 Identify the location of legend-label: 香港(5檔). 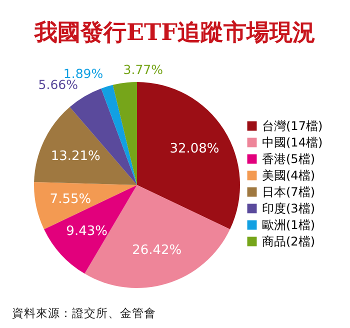
(288, 159).